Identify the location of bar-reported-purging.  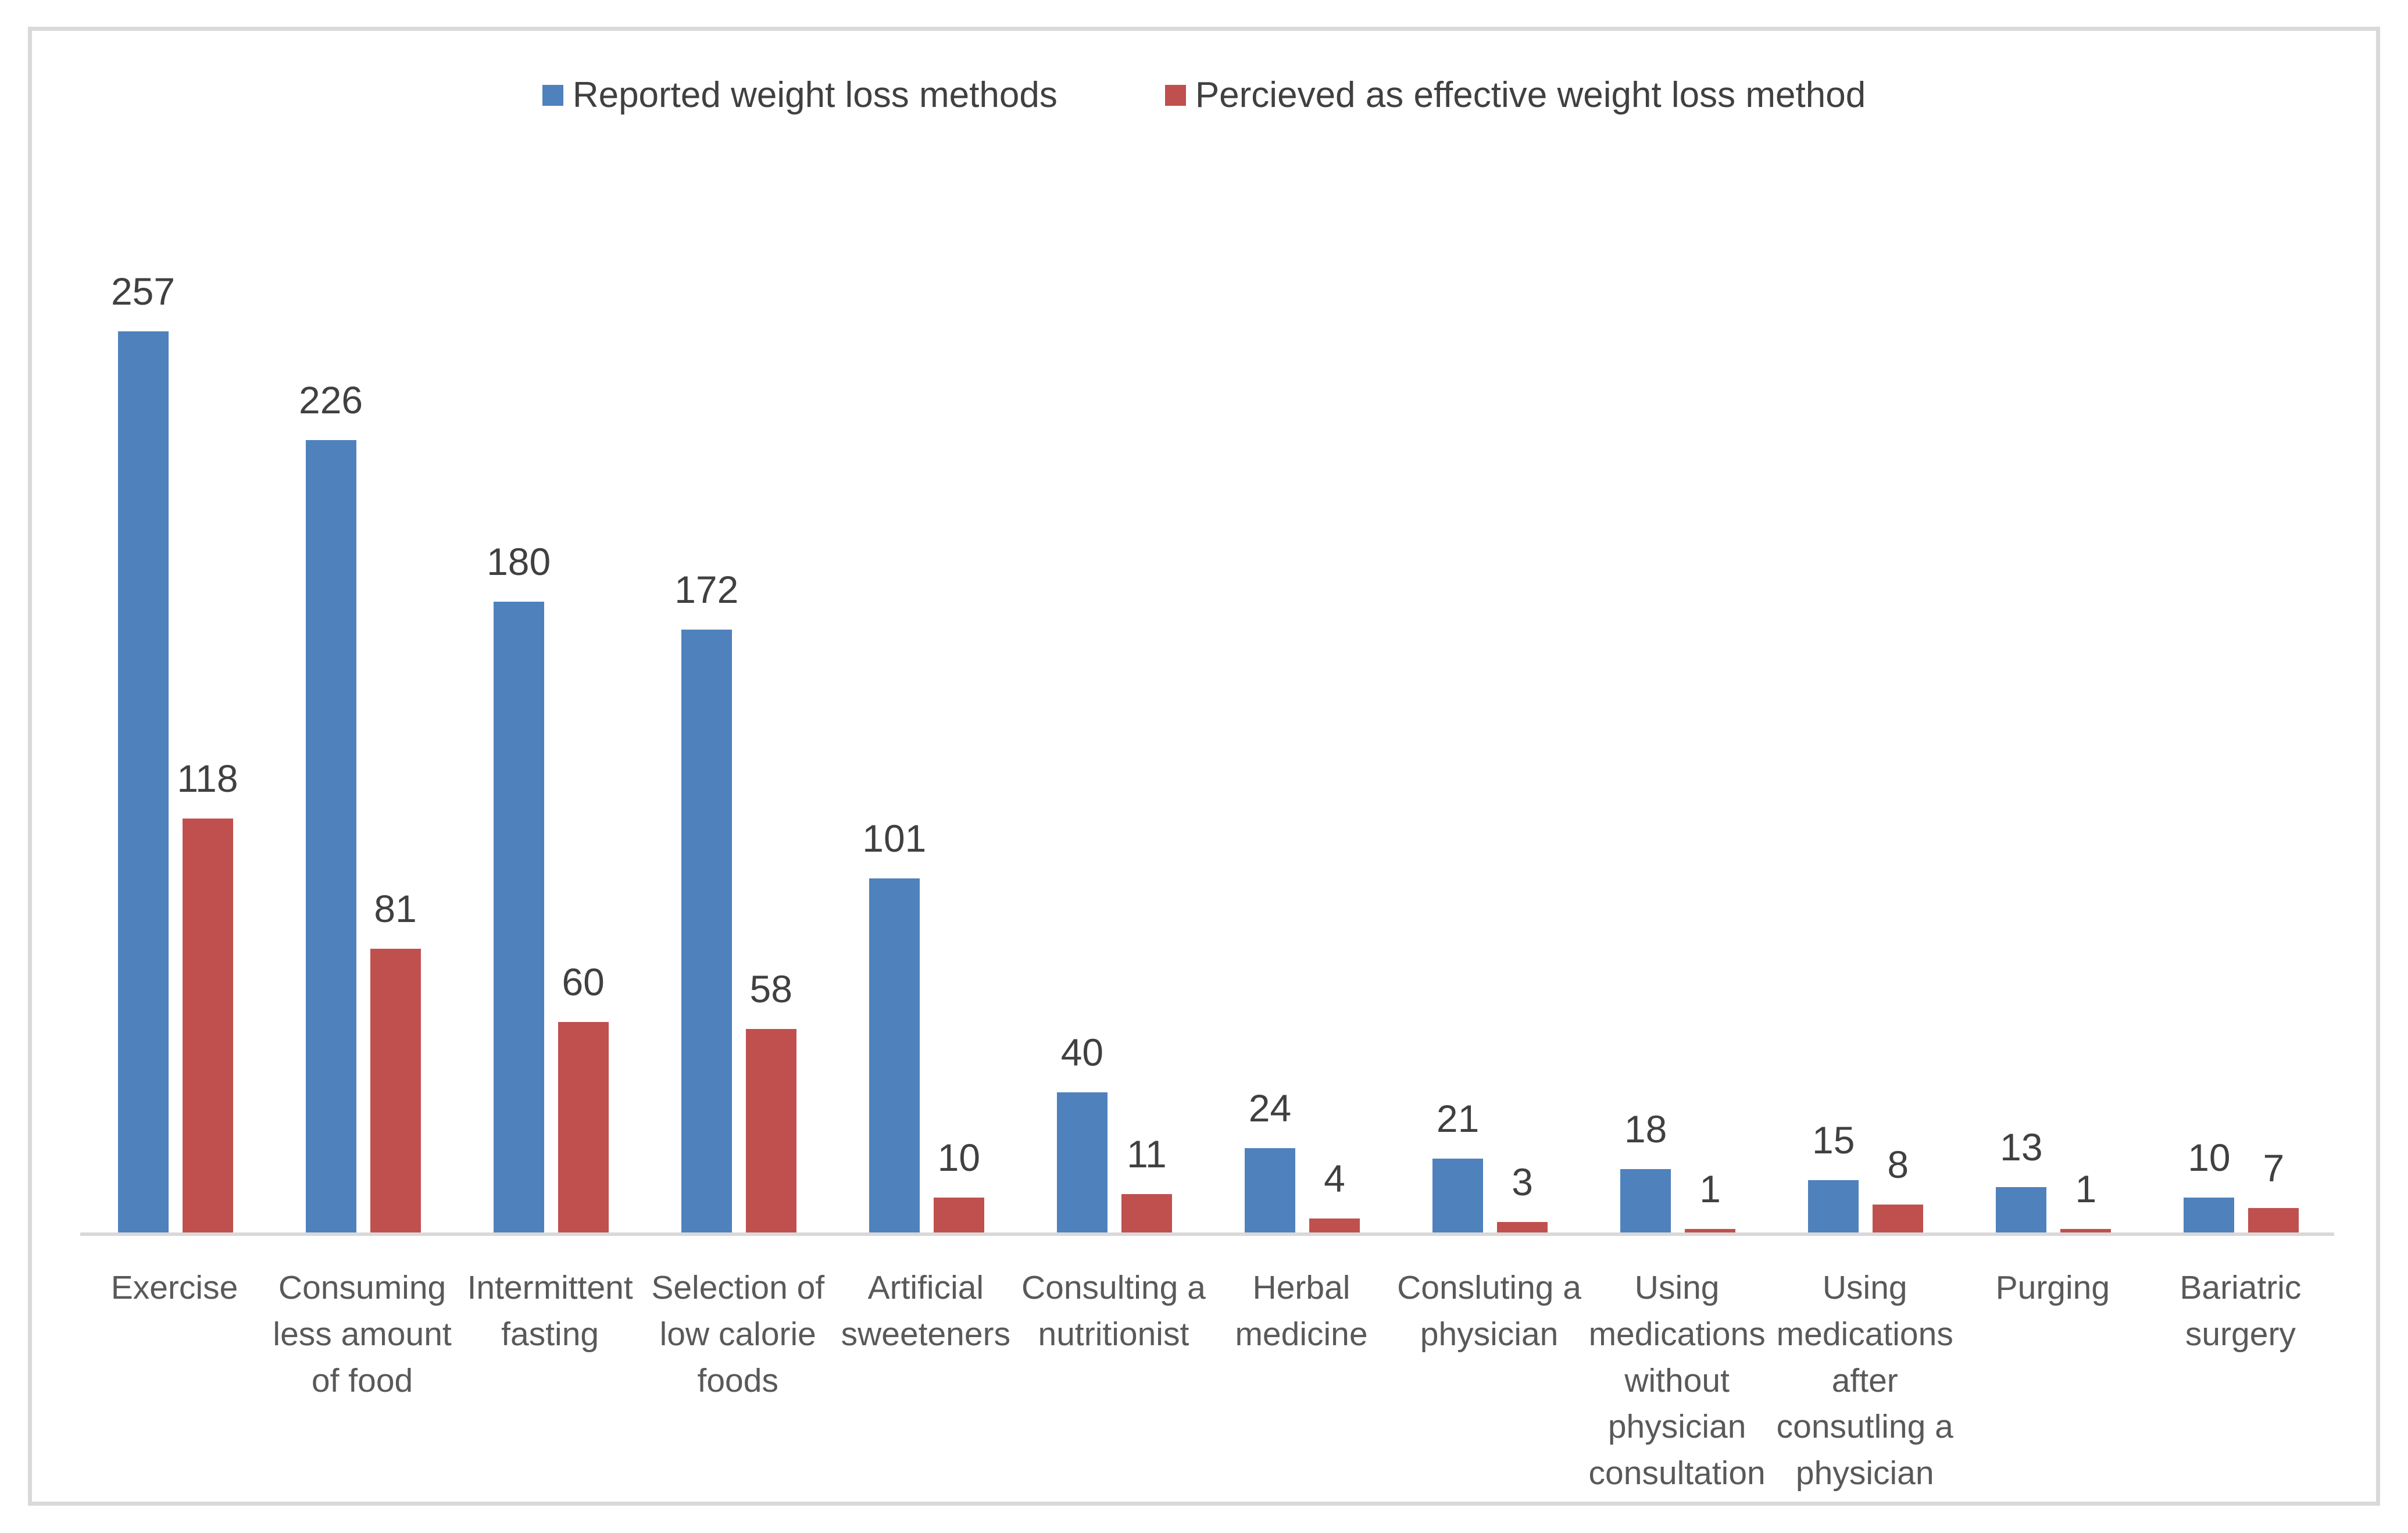
(2021, 1209).